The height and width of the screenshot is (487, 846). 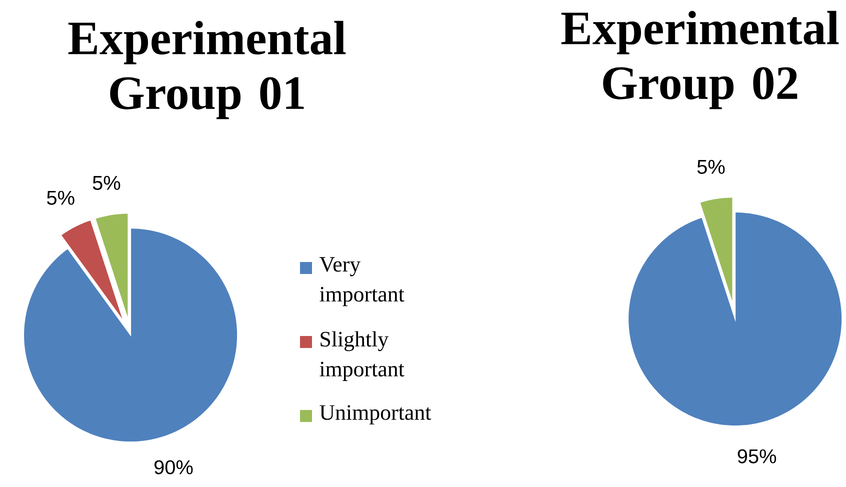 What do you see at coordinates (173, 467) in the screenshot?
I see `data-label: 90%` at bounding box center [173, 467].